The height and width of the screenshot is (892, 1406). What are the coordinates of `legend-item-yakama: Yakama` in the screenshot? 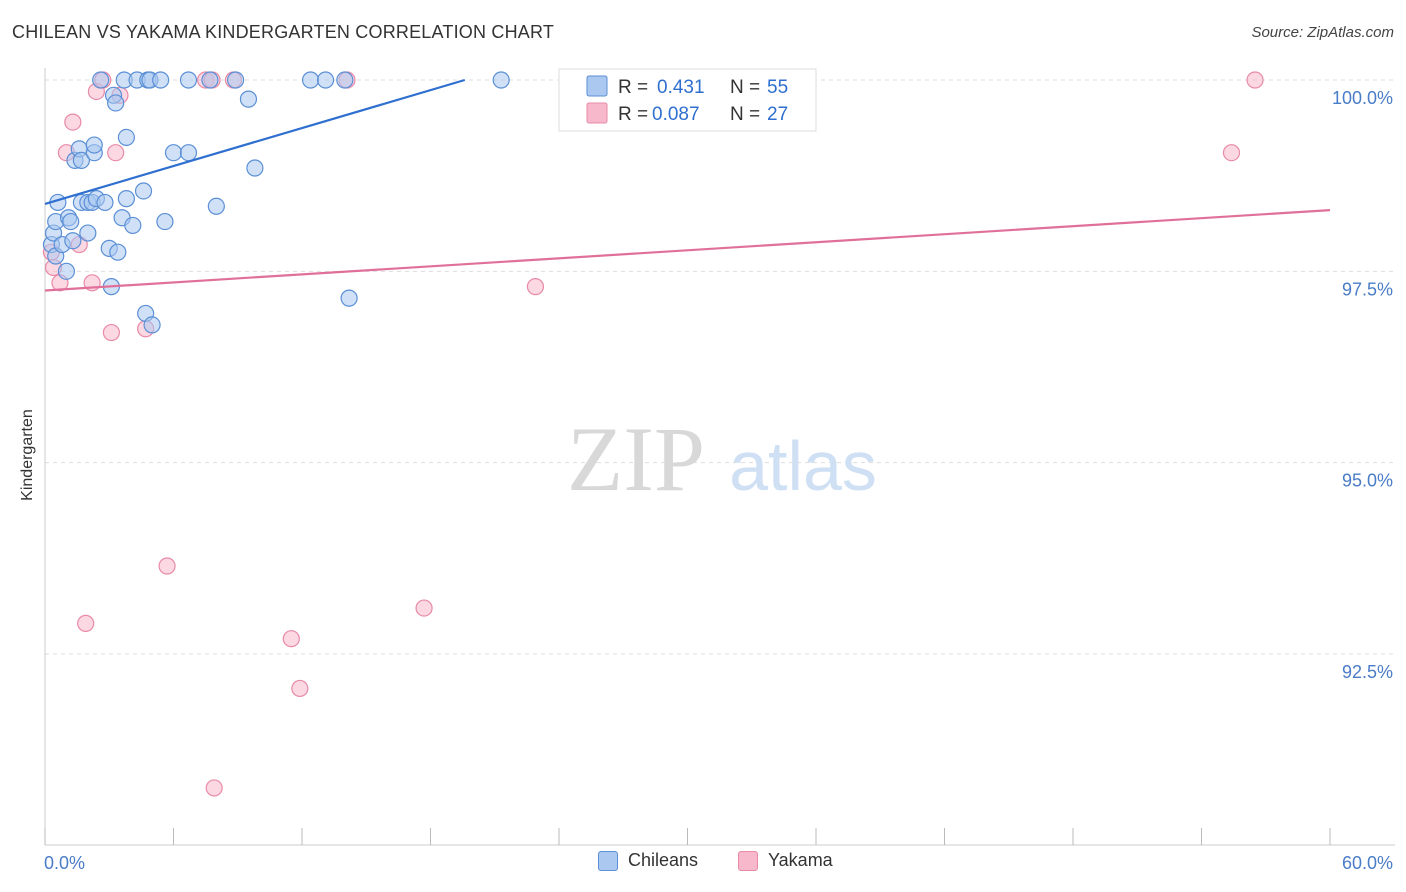 It's located at (785, 860).